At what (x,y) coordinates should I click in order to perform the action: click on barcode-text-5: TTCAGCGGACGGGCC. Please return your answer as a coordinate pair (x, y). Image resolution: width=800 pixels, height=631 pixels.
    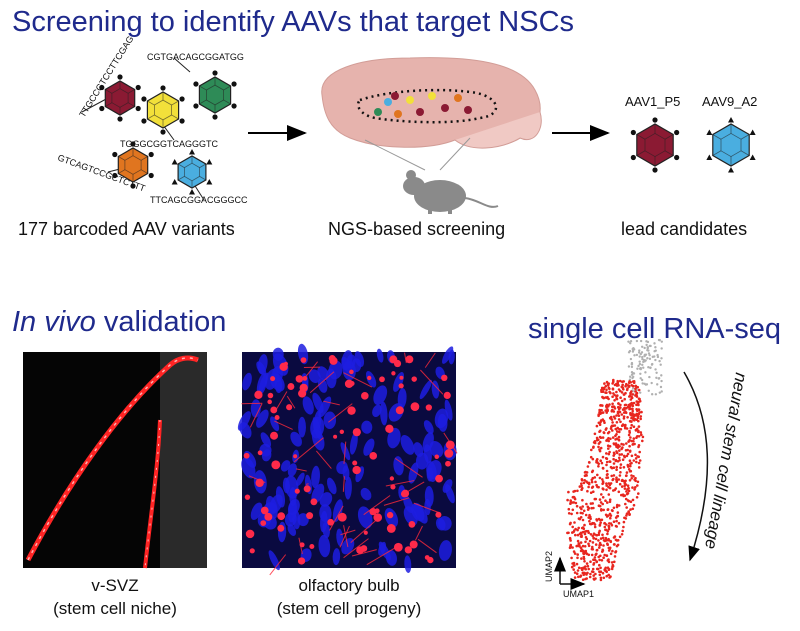
    Looking at the image, I should click on (199, 200).